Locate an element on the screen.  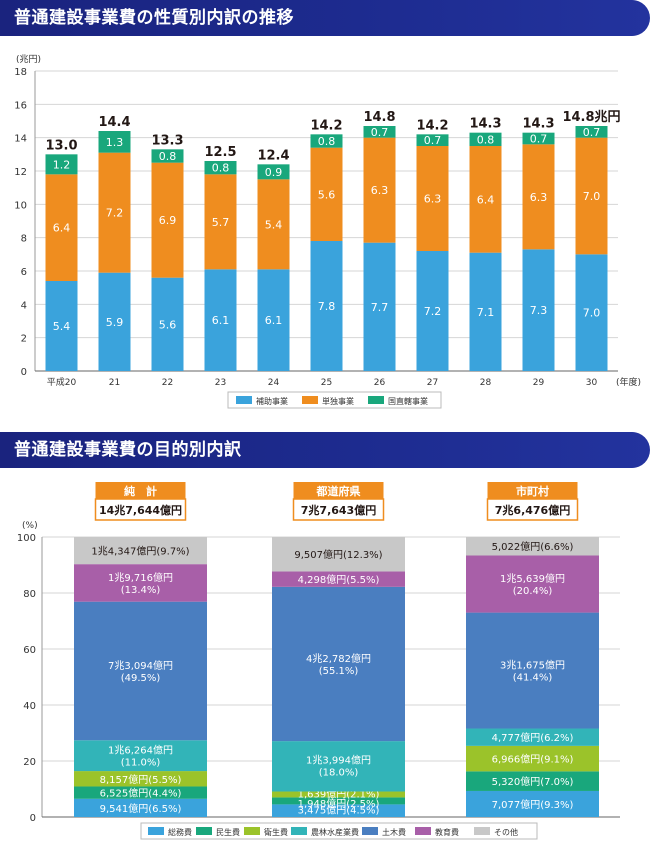
segment-value-label: 6,966億円(9.1%) is located at coordinates (533, 759).